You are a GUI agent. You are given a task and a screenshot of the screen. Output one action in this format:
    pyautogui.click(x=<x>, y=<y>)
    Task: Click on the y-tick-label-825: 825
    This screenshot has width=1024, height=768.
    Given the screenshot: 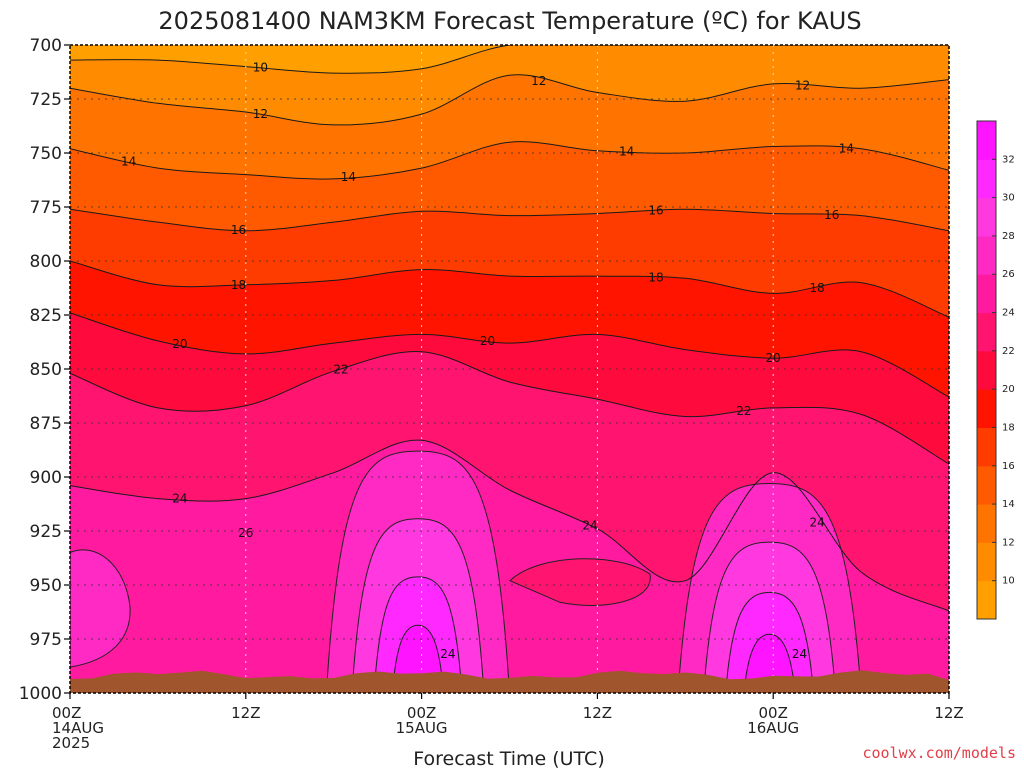 What is the action you would take?
    pyautogui.click(x=46, y=316)
    